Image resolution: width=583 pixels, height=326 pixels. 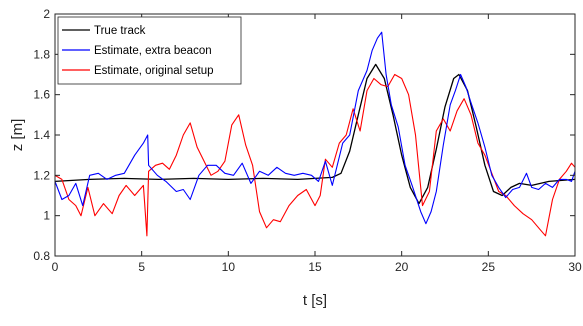 I want to click on x-tick-label: 30, so click(x=575, y=267).